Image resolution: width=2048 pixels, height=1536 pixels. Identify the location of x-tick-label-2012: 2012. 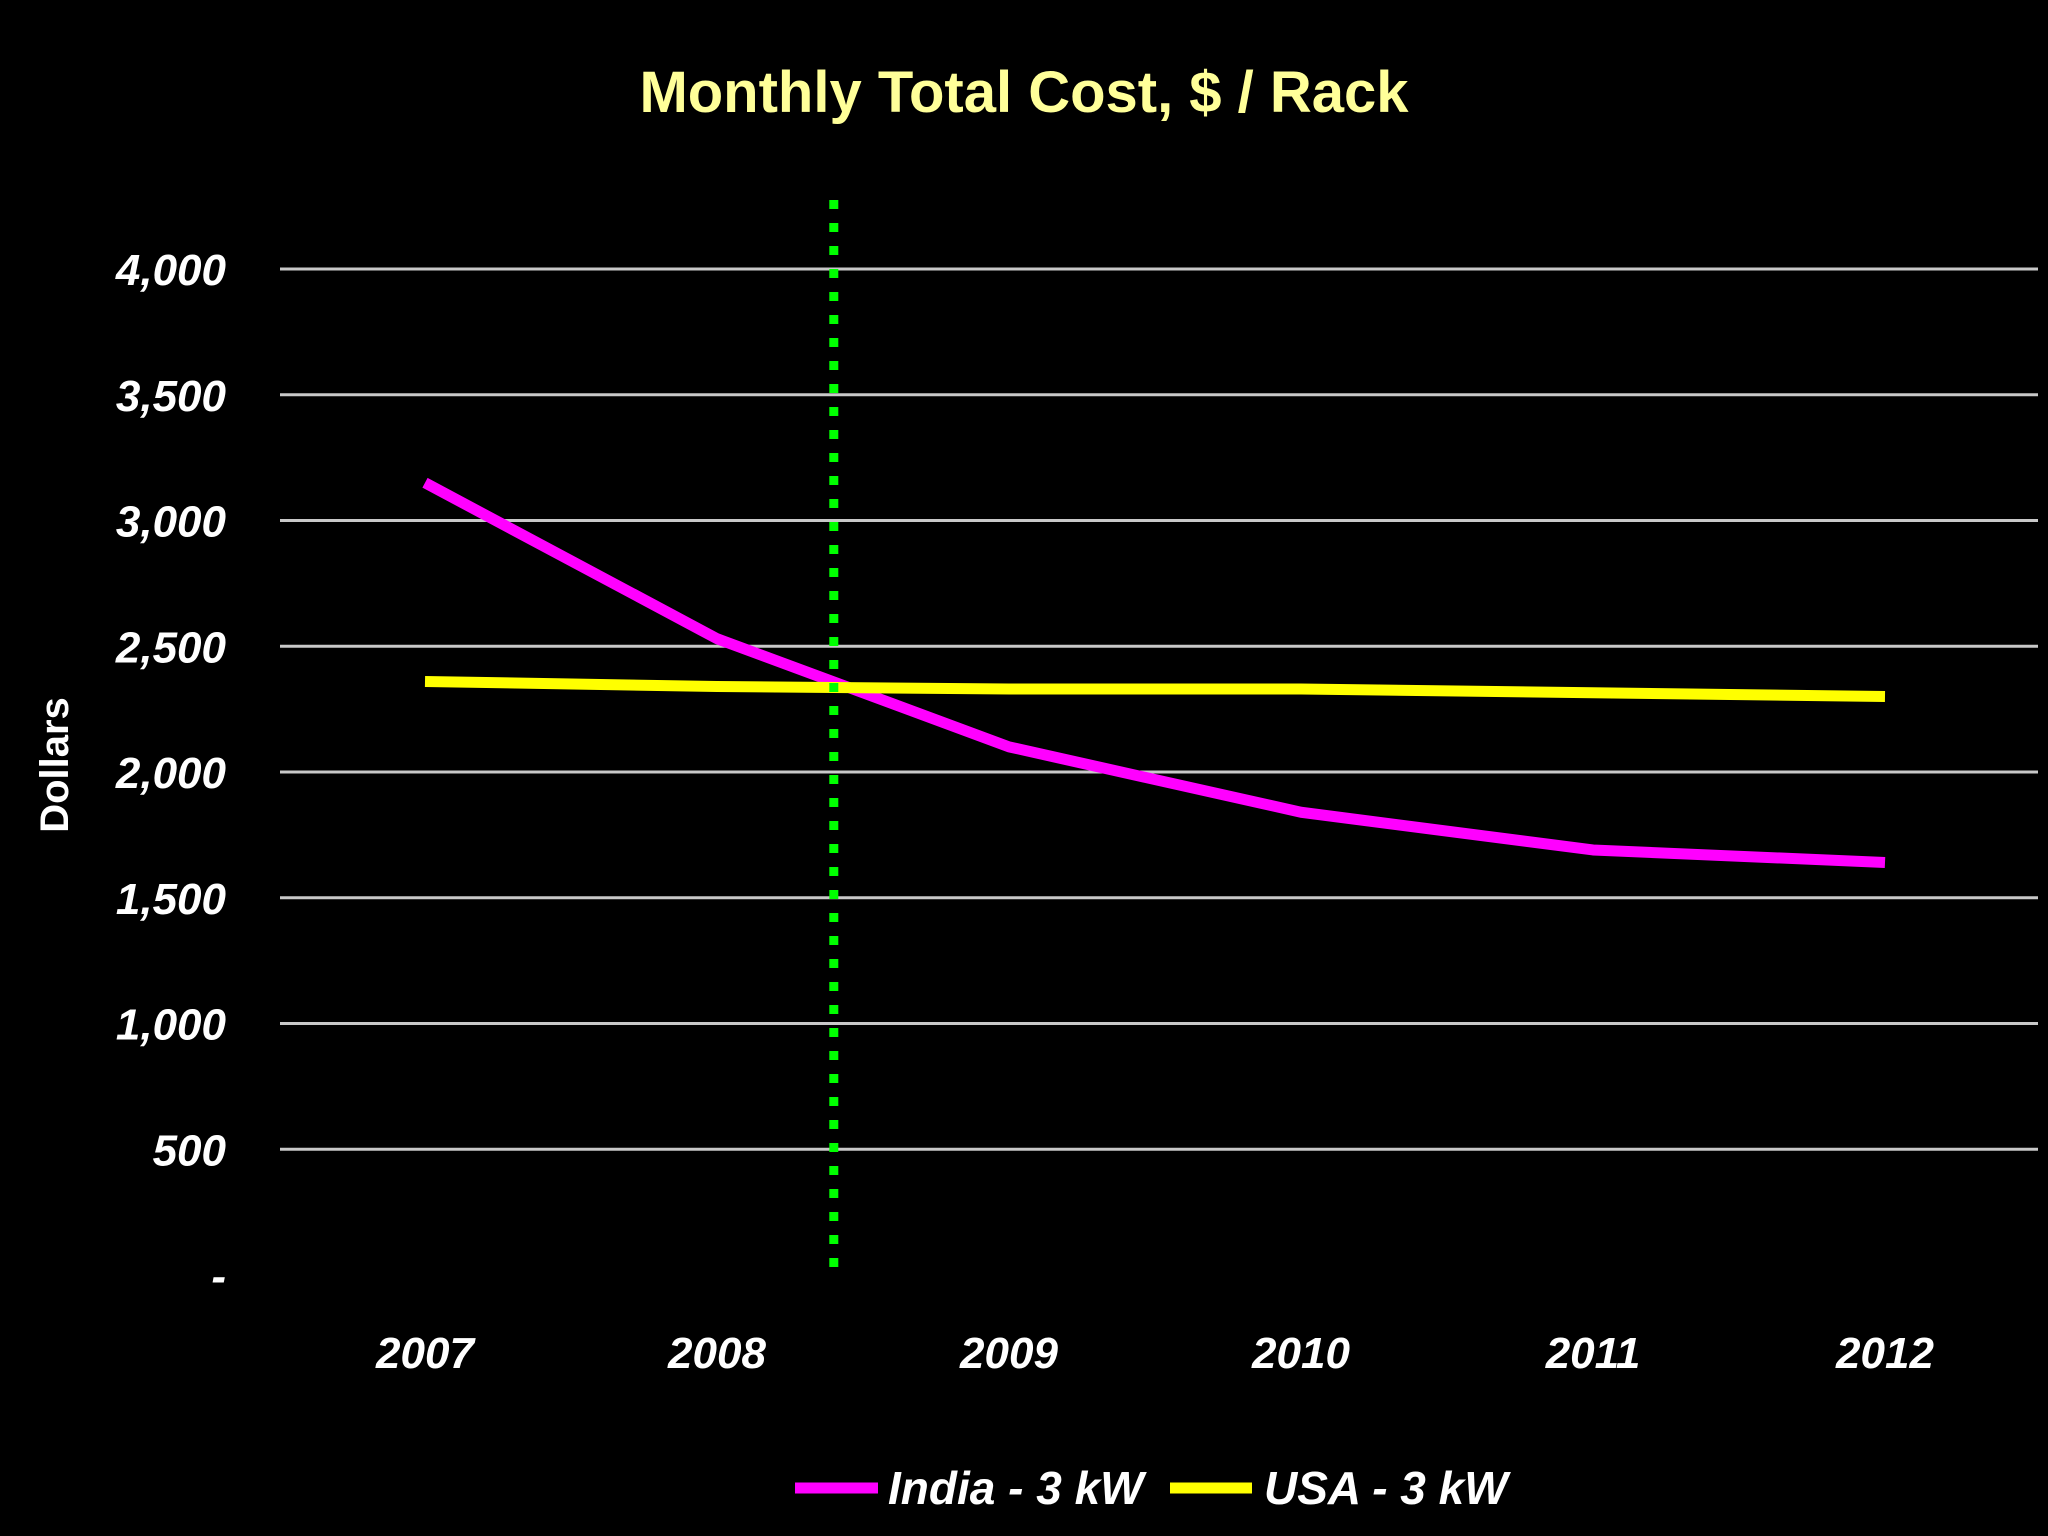
(1884, 1353).